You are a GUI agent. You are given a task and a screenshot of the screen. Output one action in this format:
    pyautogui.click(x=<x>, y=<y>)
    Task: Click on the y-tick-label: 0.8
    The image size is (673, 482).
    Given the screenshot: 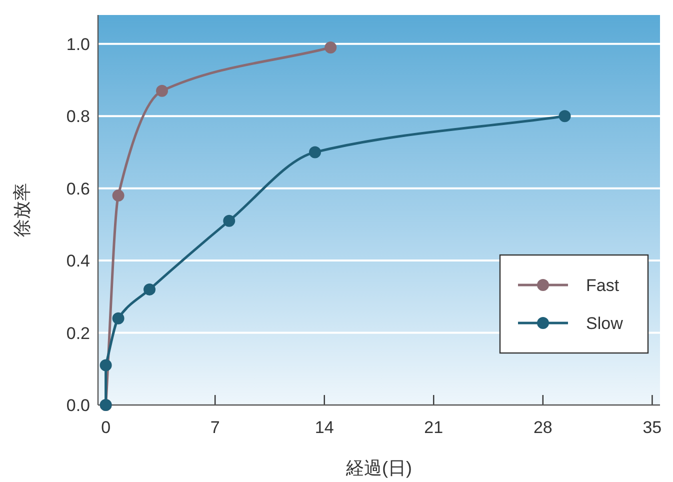 What is the action you would take?
    pyautogui.click(x=78, y=116)
    